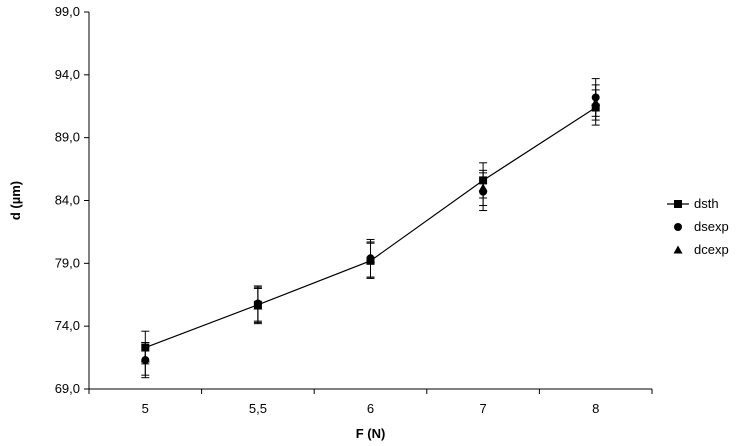 The height and width of the screenshot is (446, 752). What do you see at coordinates (67, 11) in the screenshot?
I see `y-tick-label-6: 99,0` at bounding box center [67, 11].